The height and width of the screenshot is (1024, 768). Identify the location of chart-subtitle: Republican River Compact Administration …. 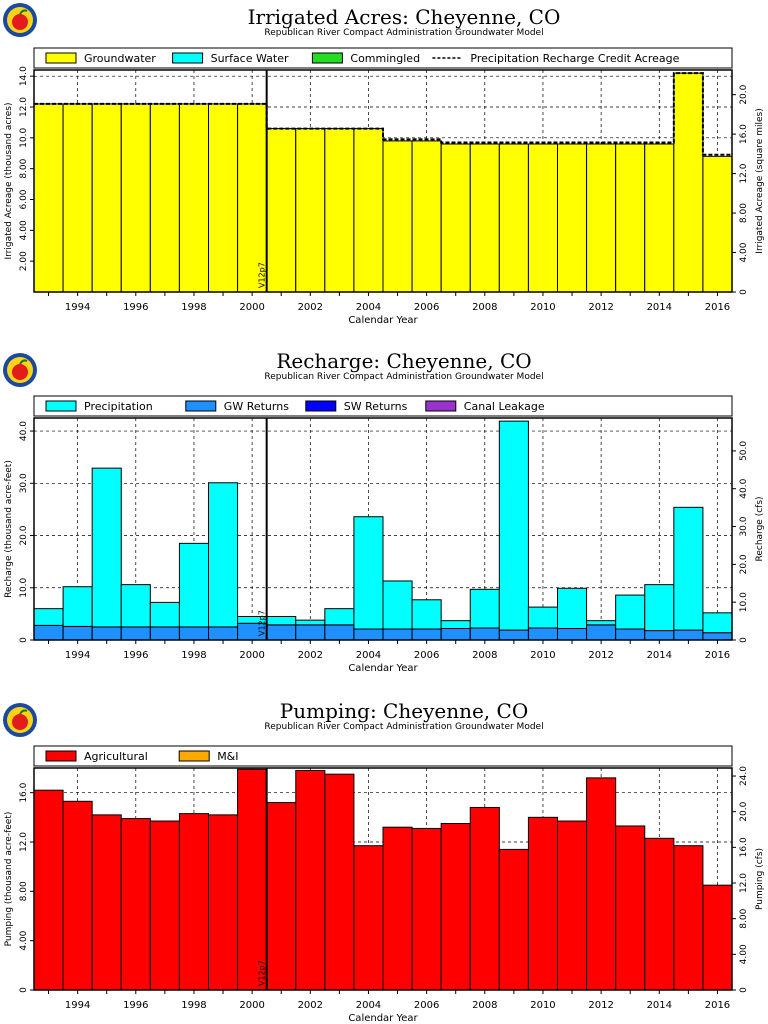
(403, 727).